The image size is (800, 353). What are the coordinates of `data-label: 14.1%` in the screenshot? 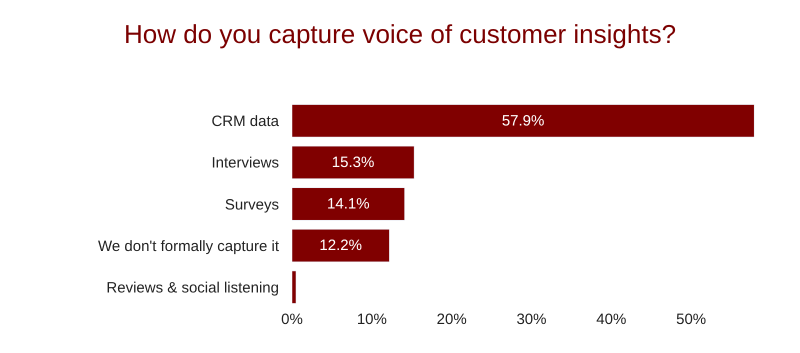 It's located at (348, 204).